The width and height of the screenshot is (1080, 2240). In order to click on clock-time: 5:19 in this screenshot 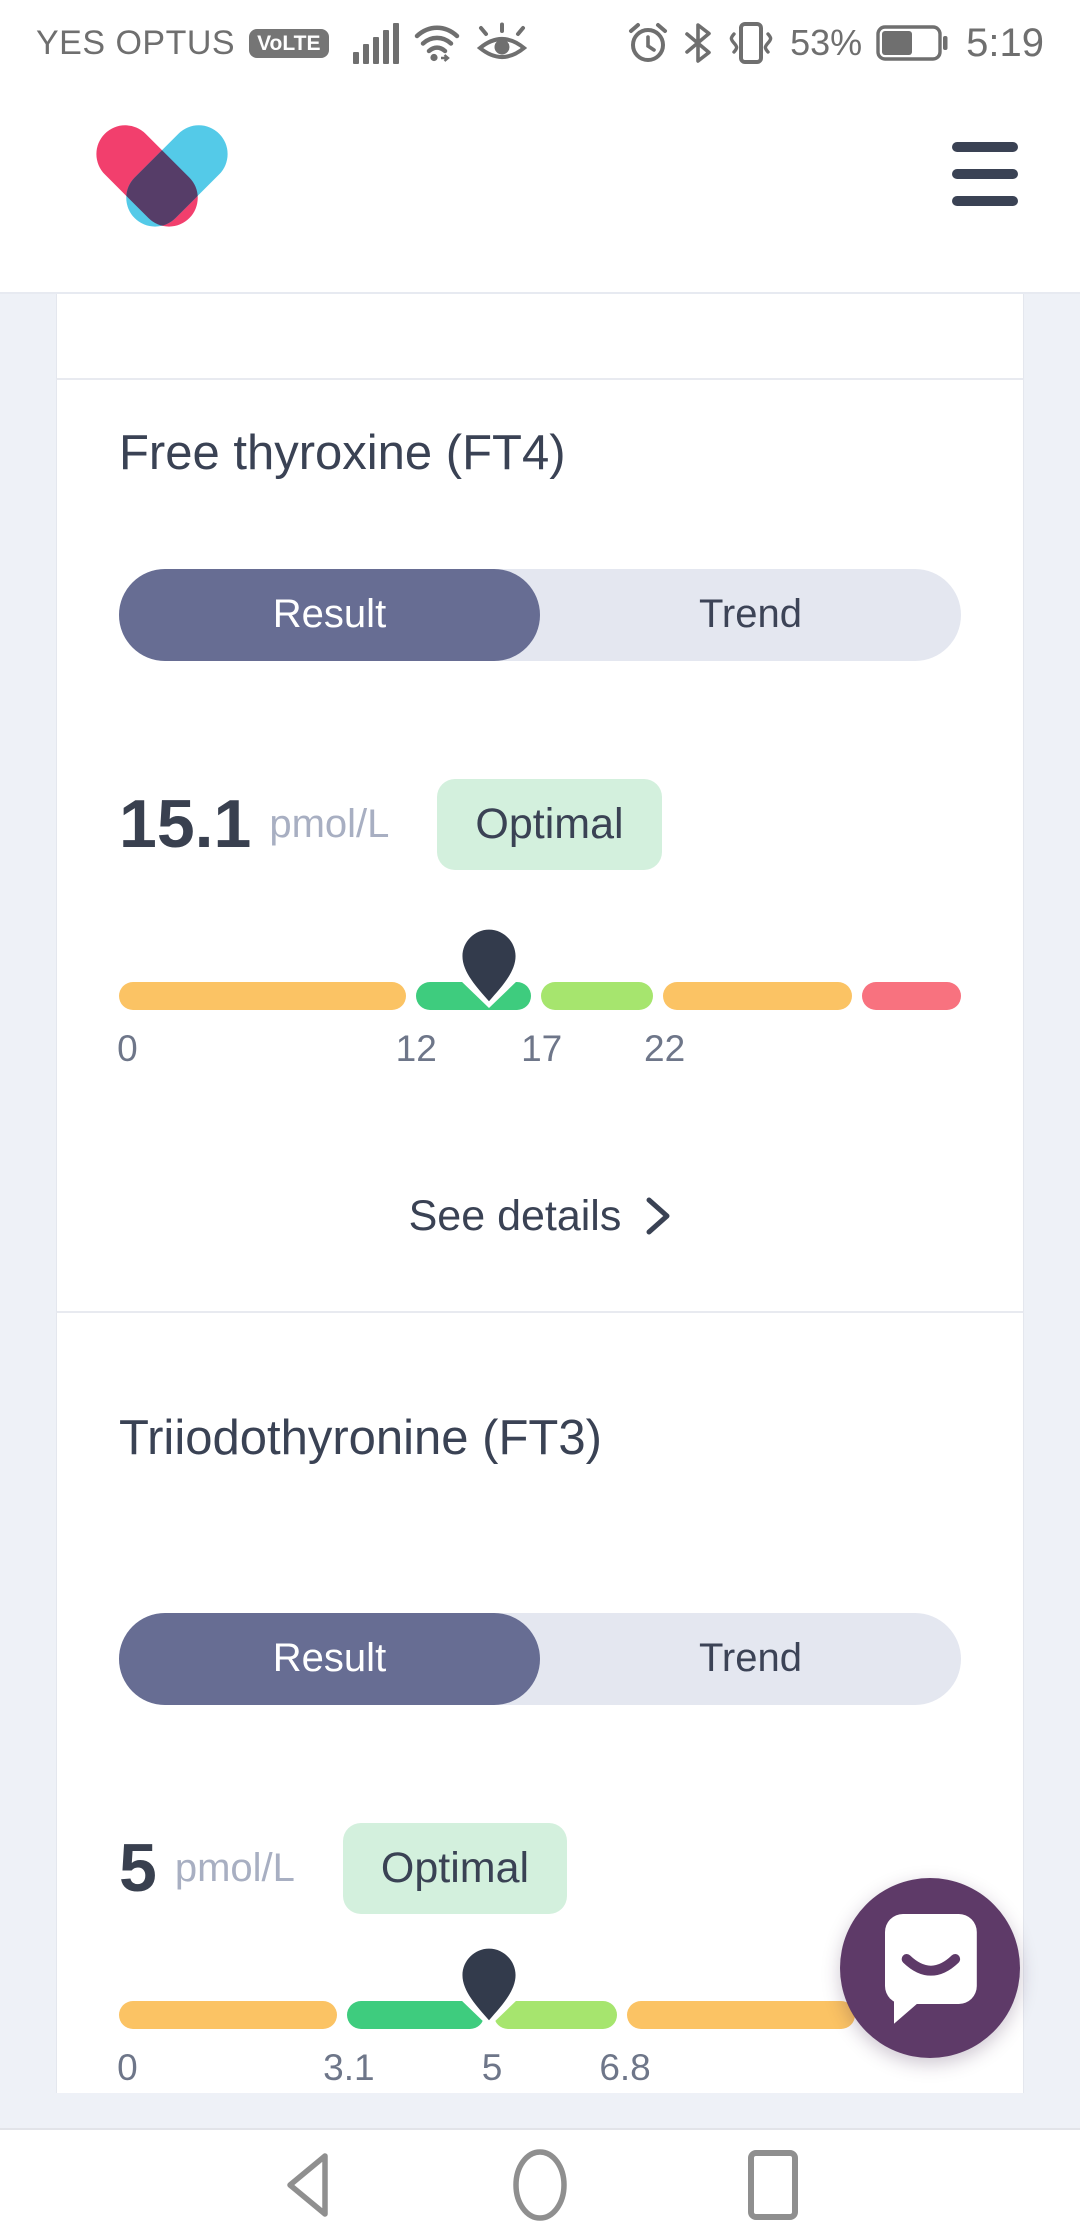, I will do `click(1005, 42)`.